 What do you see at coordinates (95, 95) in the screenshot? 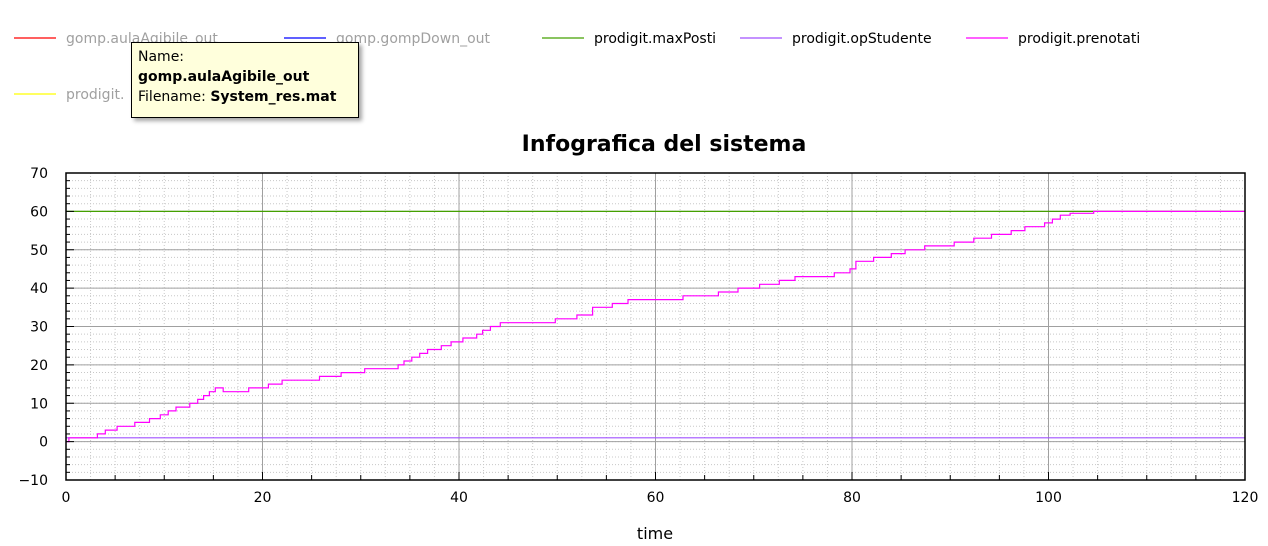
I see `legend-item-label: prodigit.` at bounding box center [95, 95].